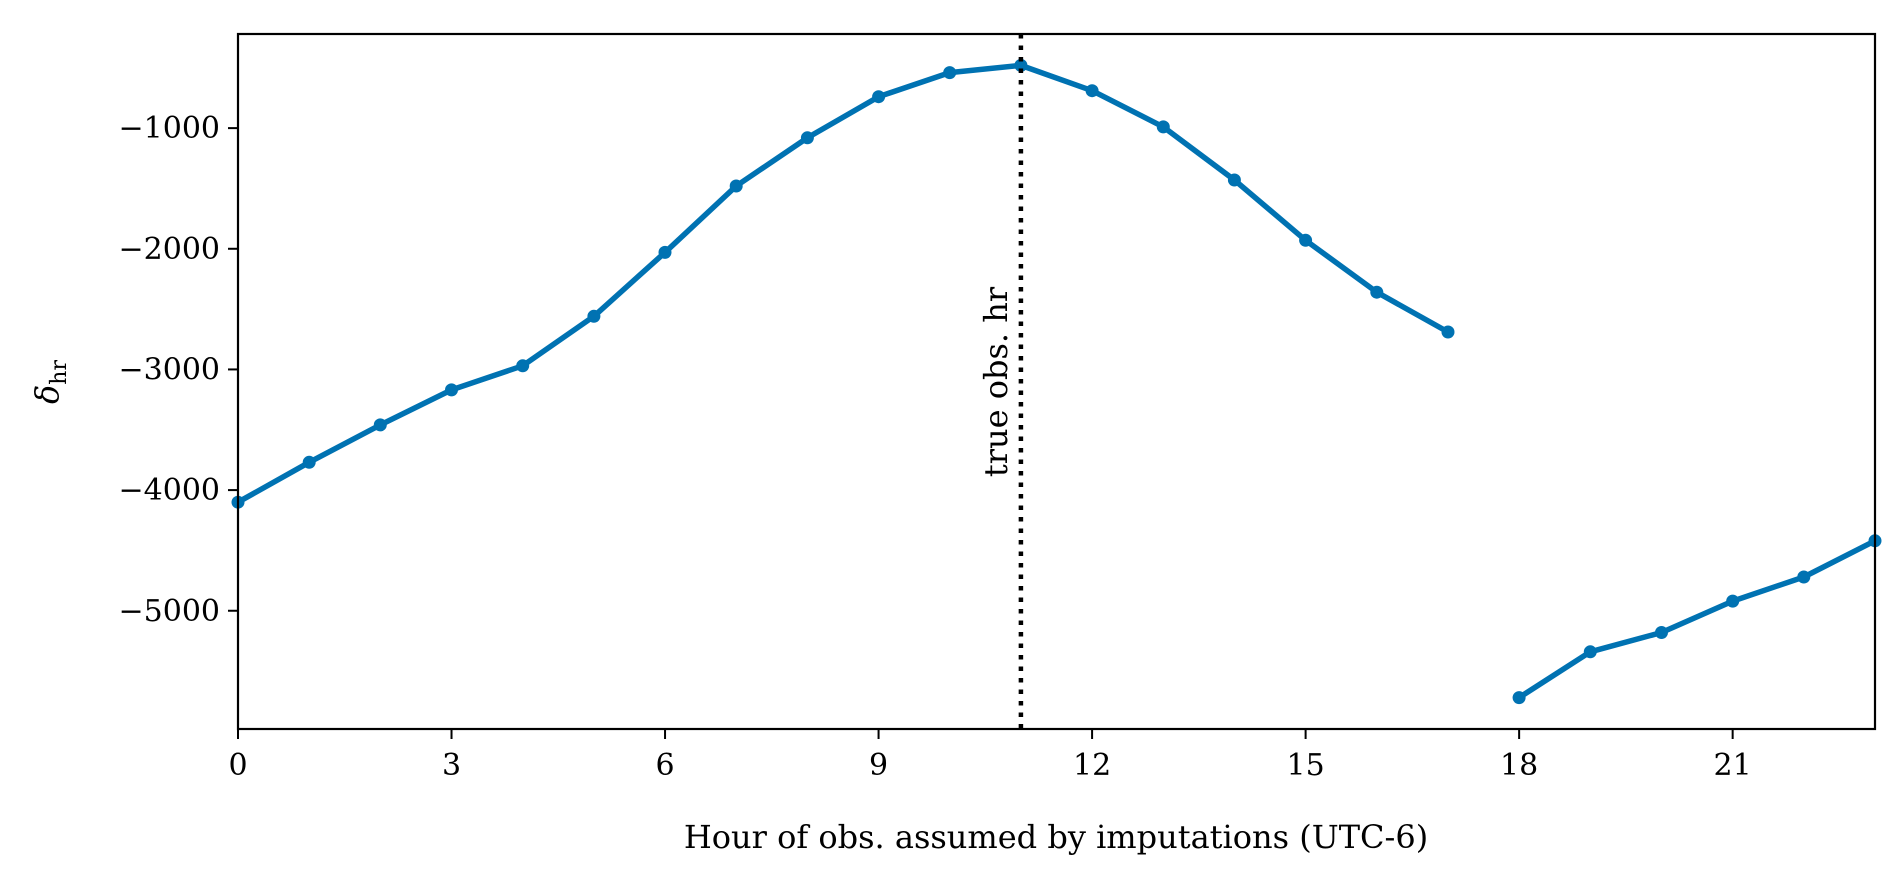 The width and height of the screenshot is (1895, 886). What do you see at coordinates (169, 490) in the screenshot?
I see `y-tick-label: −4000` at bounding box center [169, 490].